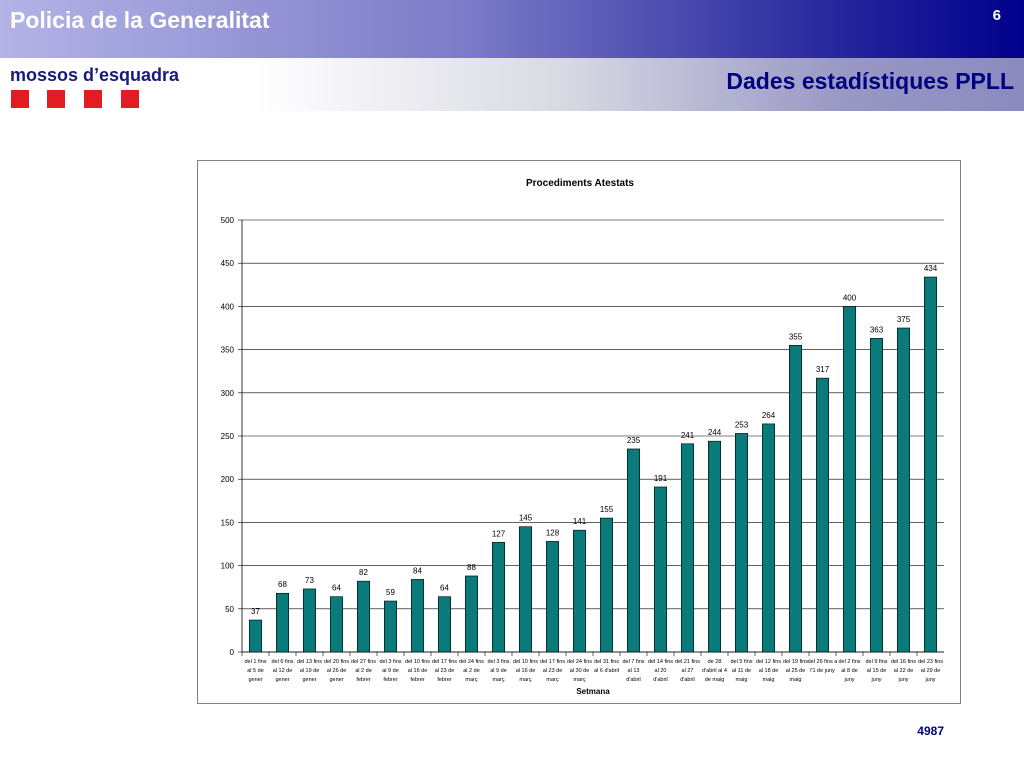  Describe the element at coordinates (593, 691) in the screenshot. I see `x-axis-title: Setmana` at that location.